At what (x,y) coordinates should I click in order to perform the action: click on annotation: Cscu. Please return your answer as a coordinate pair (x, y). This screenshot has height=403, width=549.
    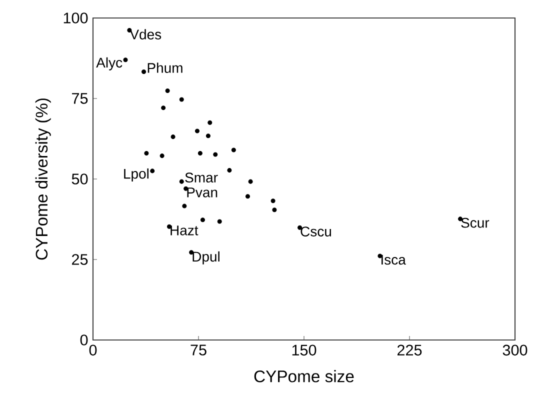
    Looking at the image, I should click on (316, 231).